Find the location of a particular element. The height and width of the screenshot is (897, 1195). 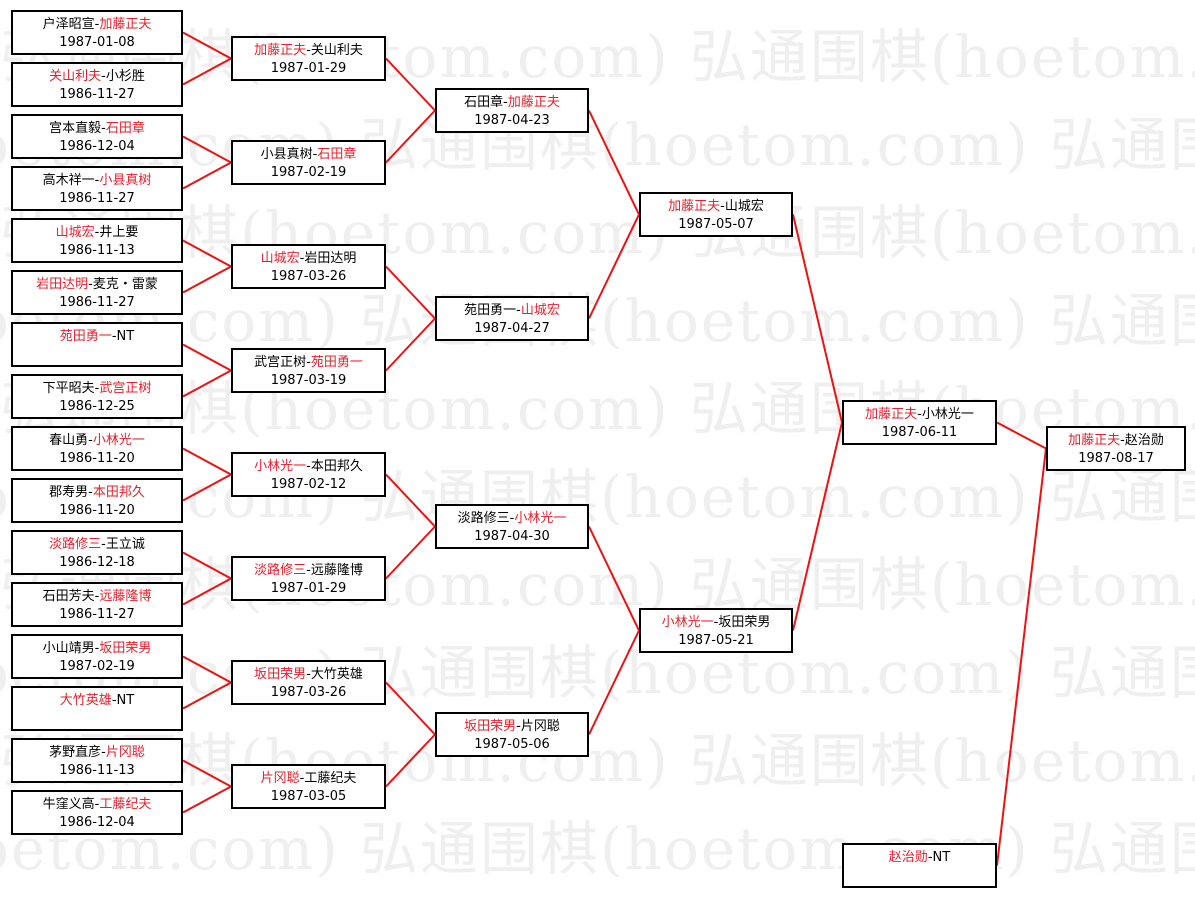

match-box-round-1: 石田芳夫-远藤隆博 1986-11-27 is located at coordinates (97, 604).